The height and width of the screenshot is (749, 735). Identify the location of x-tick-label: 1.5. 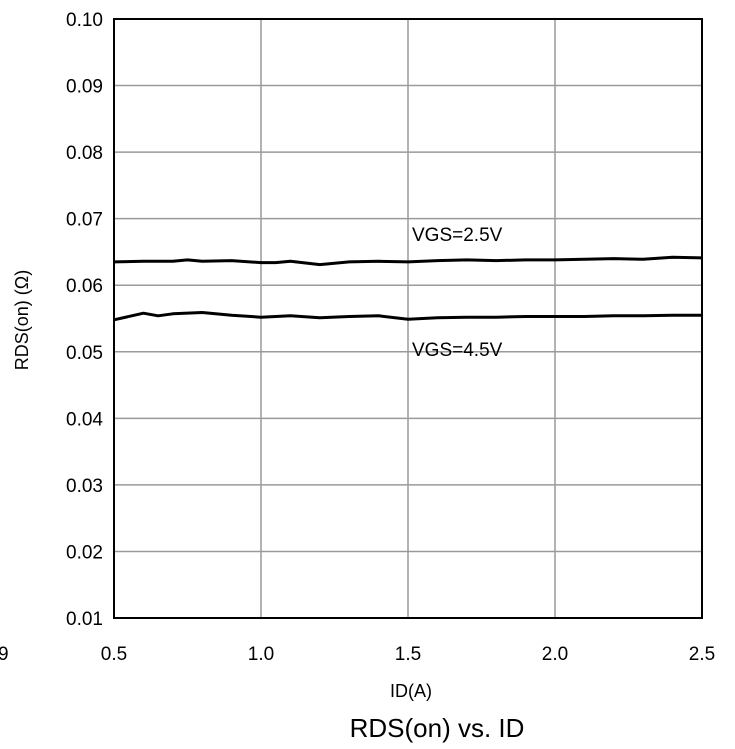
(408, 654).